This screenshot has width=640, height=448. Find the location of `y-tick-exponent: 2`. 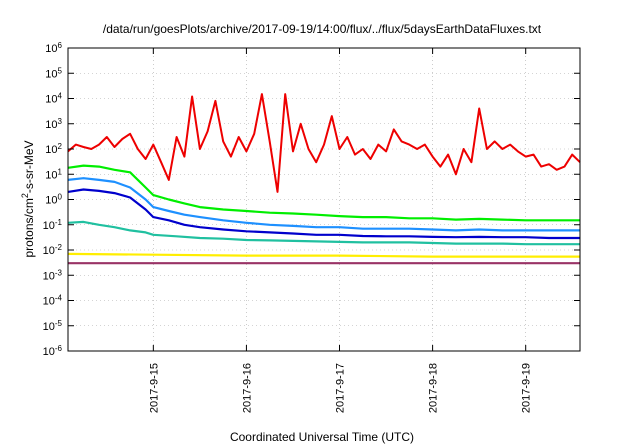

y-tick-exponent: 2 is located at coordinates (60, 146).